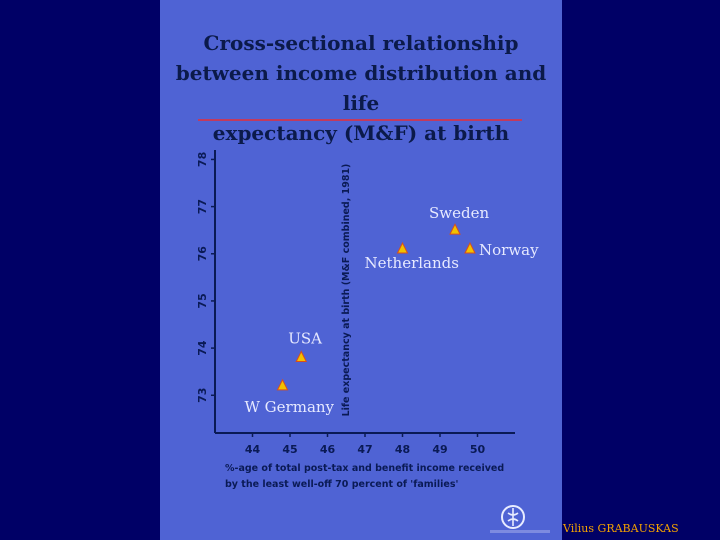 This screenshot has height=540, width=720. I want to click on who-emblem-icon, so click(513, 517).